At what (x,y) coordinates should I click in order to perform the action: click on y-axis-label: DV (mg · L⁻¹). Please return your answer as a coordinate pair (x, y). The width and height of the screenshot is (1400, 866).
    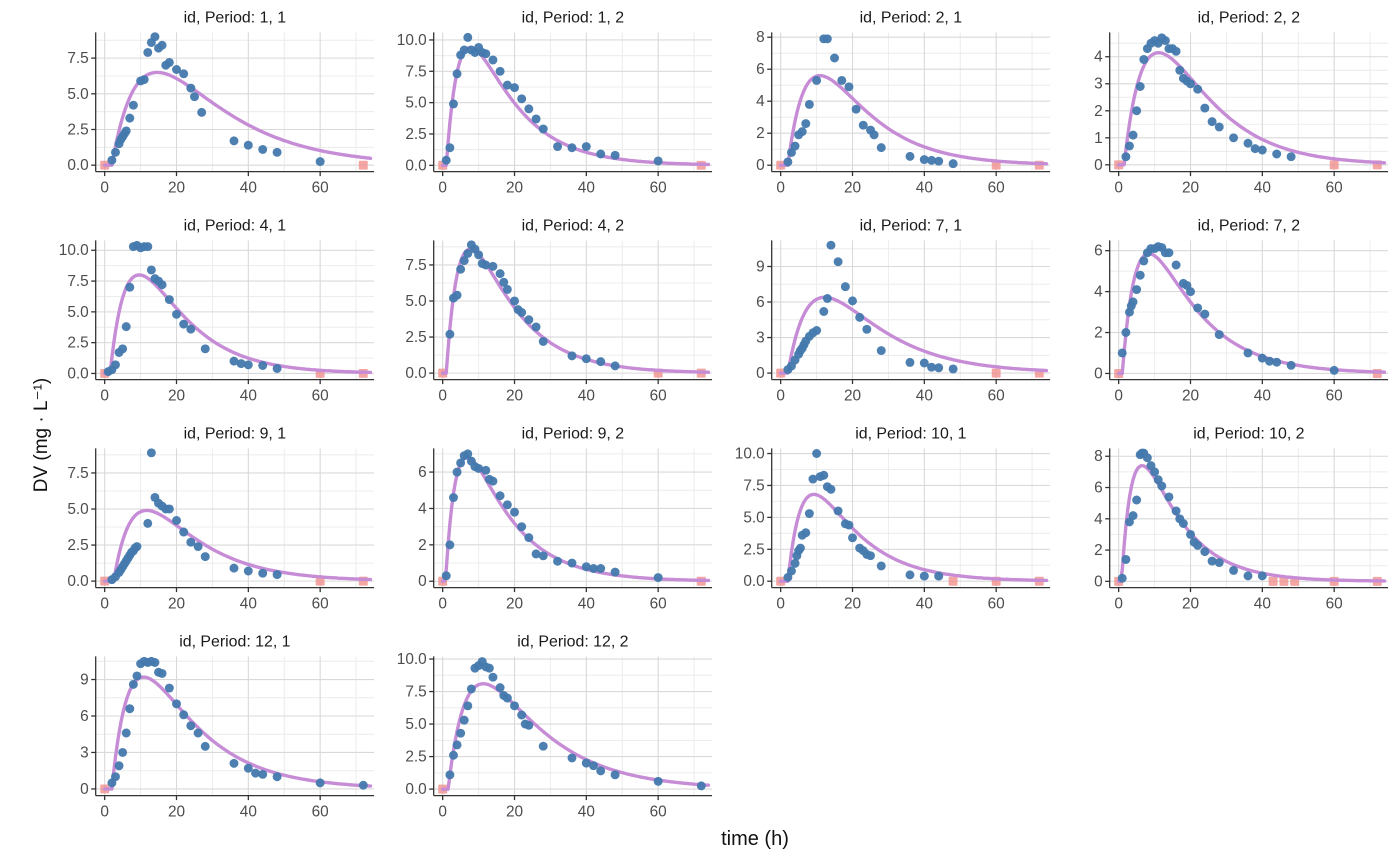
    Looking at the image, I should click on (41, 435).